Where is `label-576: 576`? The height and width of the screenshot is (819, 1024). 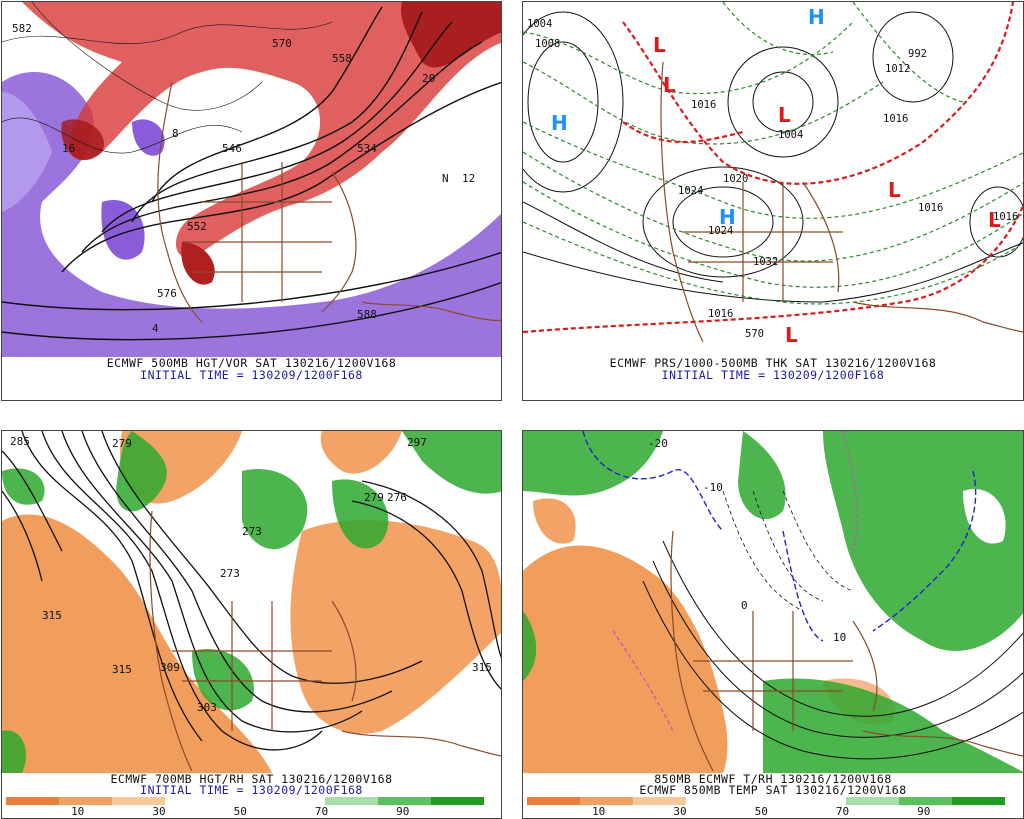
label-576: 576 is located at coordinates (167, 293).